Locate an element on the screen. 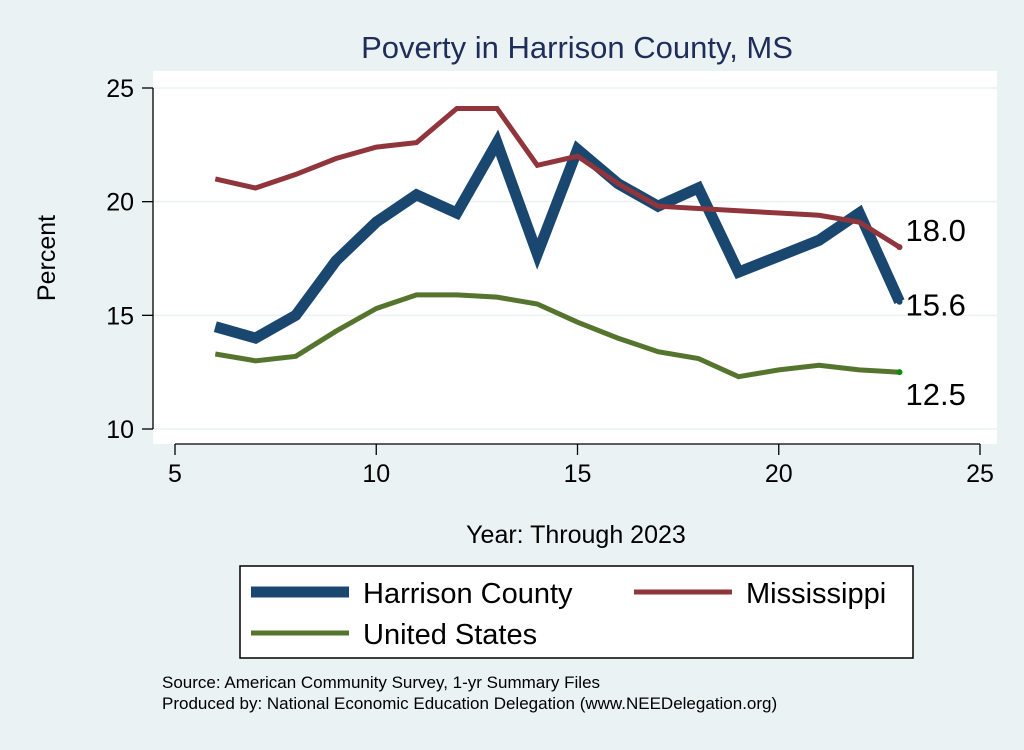 The height and width of the screenshot is (750, 1024). y-axis-title: Percent is located at coordinates (47, 258).